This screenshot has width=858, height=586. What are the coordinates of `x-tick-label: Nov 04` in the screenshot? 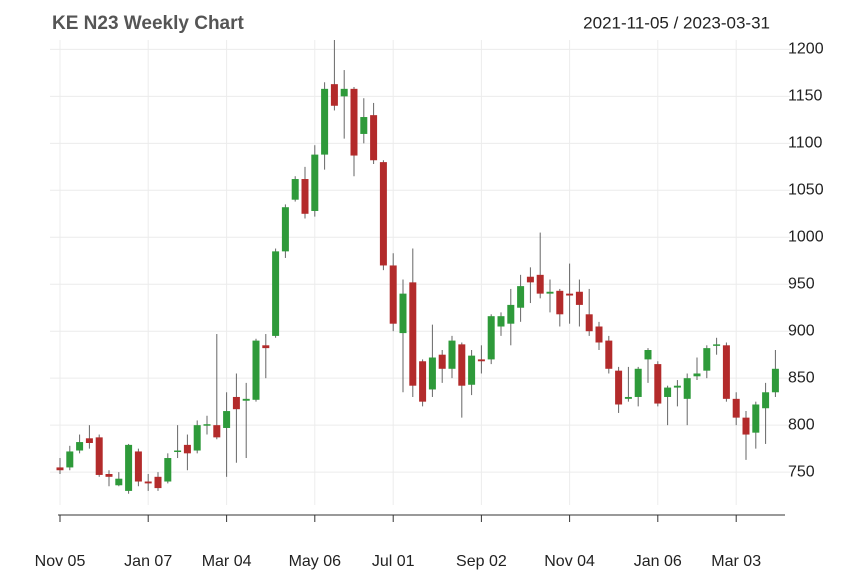 It's located at (569, 561).